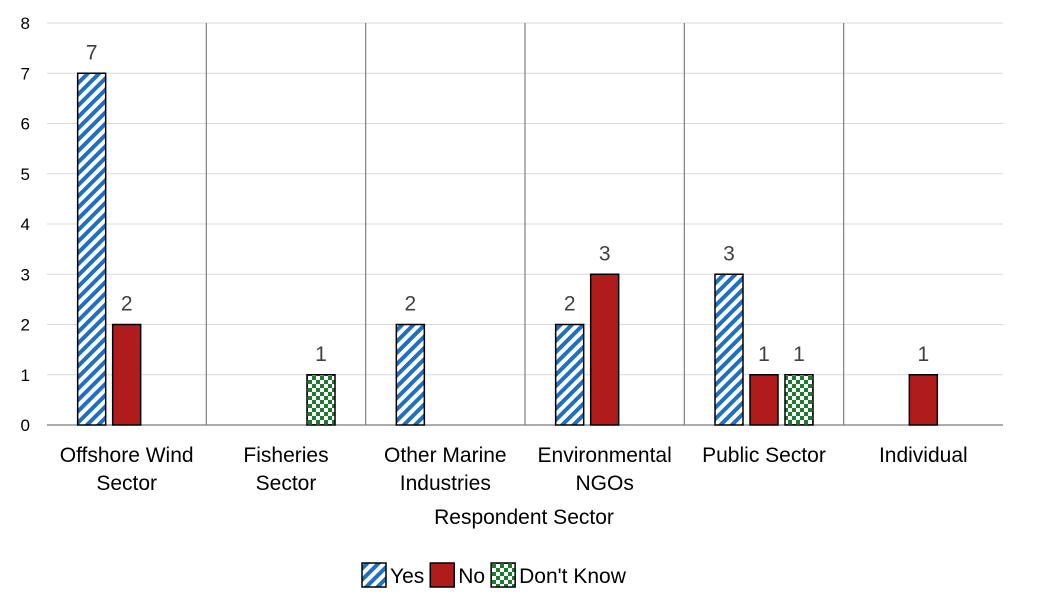 This screenshot has height=602, width=1044. Describe the element at coordinates (923, 455) in the screenshot. I see `x-category-label: Individual` at that location.